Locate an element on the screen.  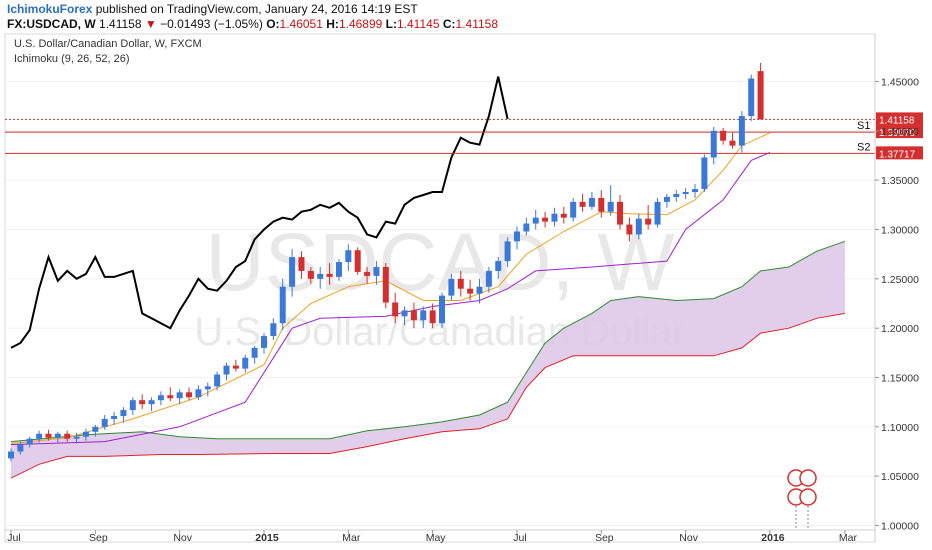
support-levels: S1 1.39870 S2 1.37717 1.41158 is located at coordinates (464, 136).